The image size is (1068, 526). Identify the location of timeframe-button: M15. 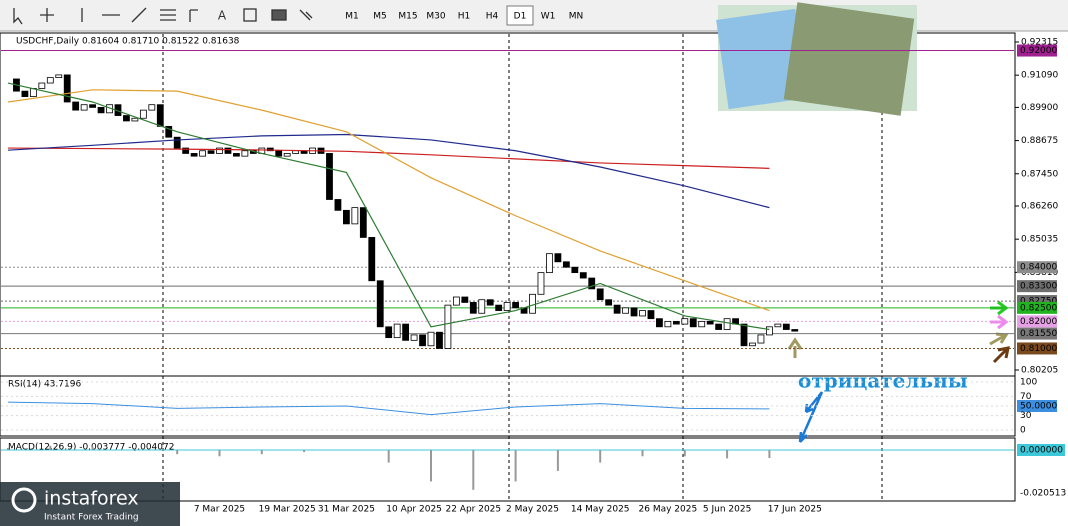
(407, 17).